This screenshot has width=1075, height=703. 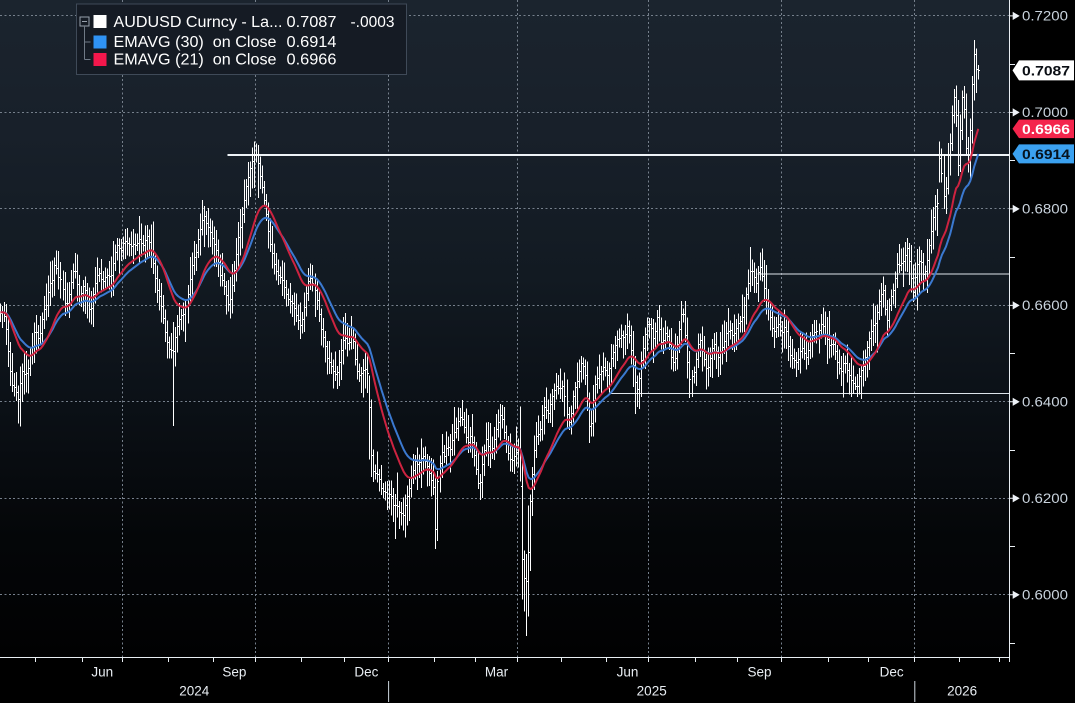 I want to click on svg-text: 2024, so click(x=194, y=691).